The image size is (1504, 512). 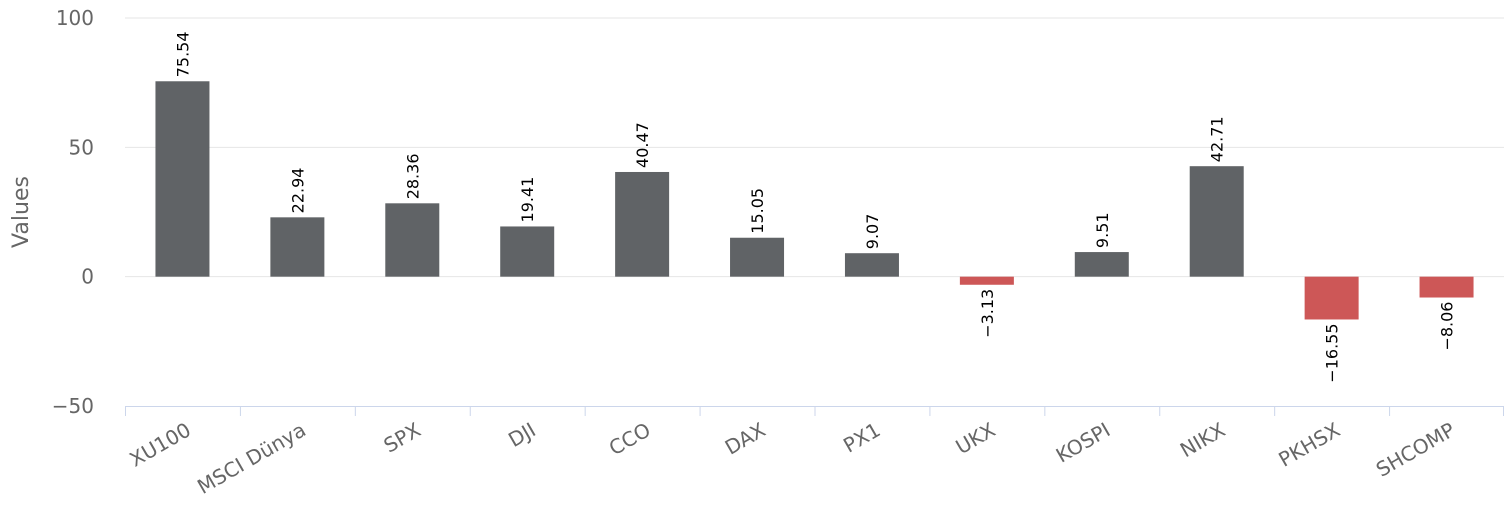 I want to click on data-label: 9.51, so click(x=1102, y=230).